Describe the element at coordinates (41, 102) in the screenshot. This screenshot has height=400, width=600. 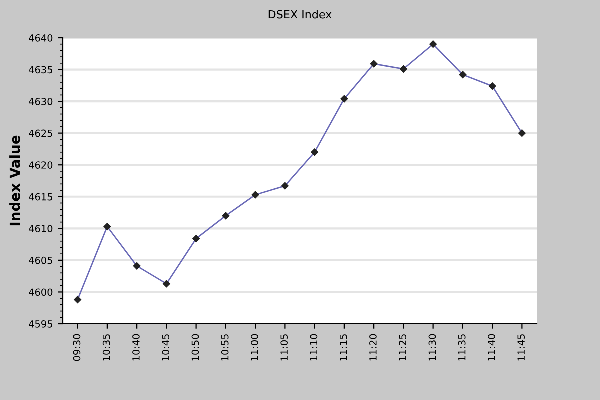
I see `y-tick-label: 4630` at that location.